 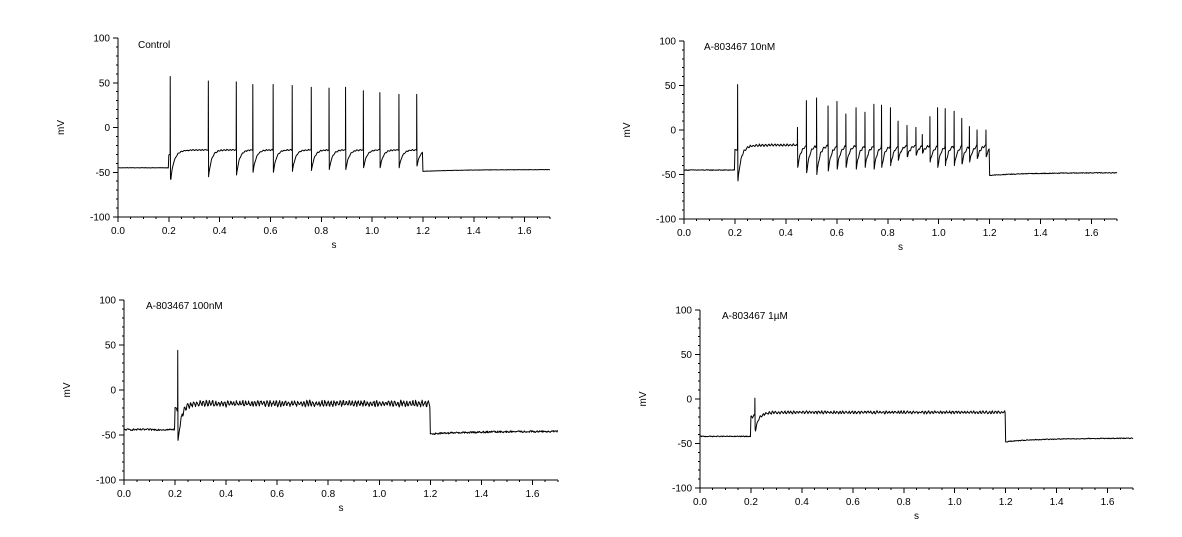 I want to click on panel-label: A-803467 10nM, so click(x=739, y=47).